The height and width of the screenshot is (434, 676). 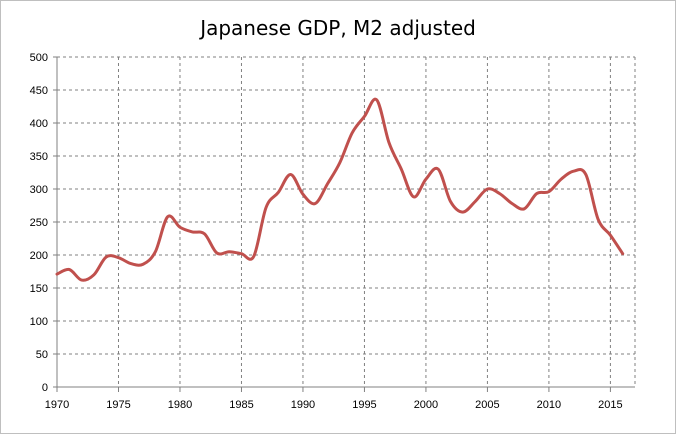 What do you see at coordinates (39, 190) in the screenshot?
I see `y-tick-label: 300` at bounding box center [39, 190].